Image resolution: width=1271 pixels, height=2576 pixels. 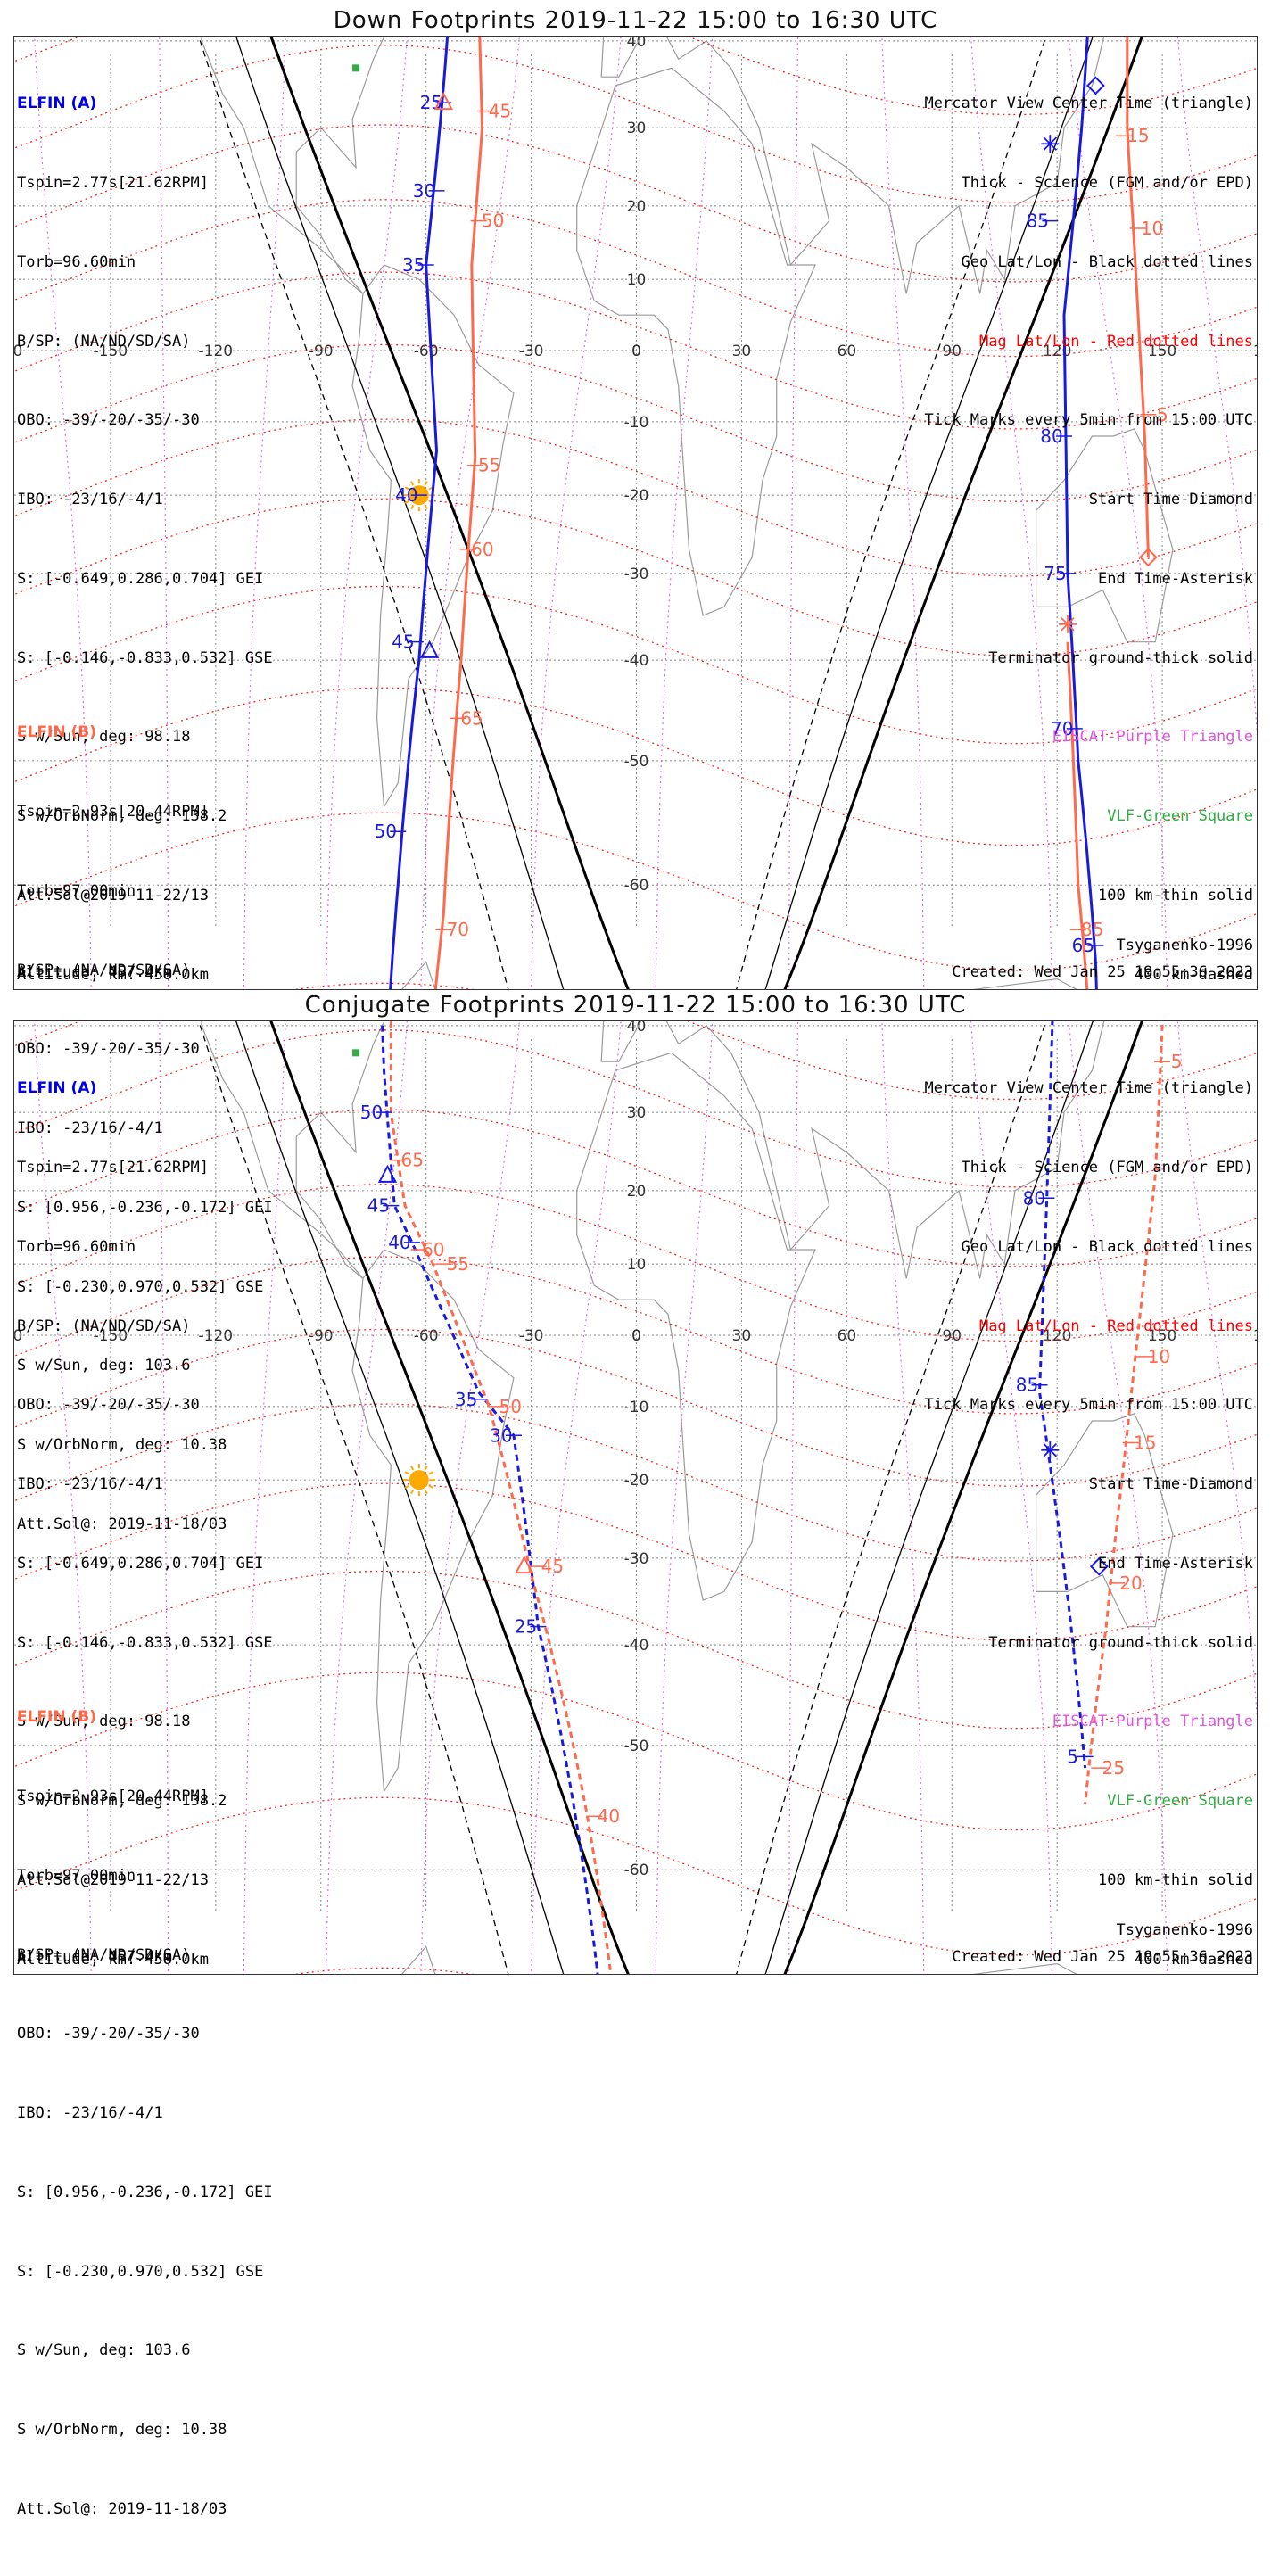 I want to click on lat-tick-label: -30, so click(x=636, y=575).